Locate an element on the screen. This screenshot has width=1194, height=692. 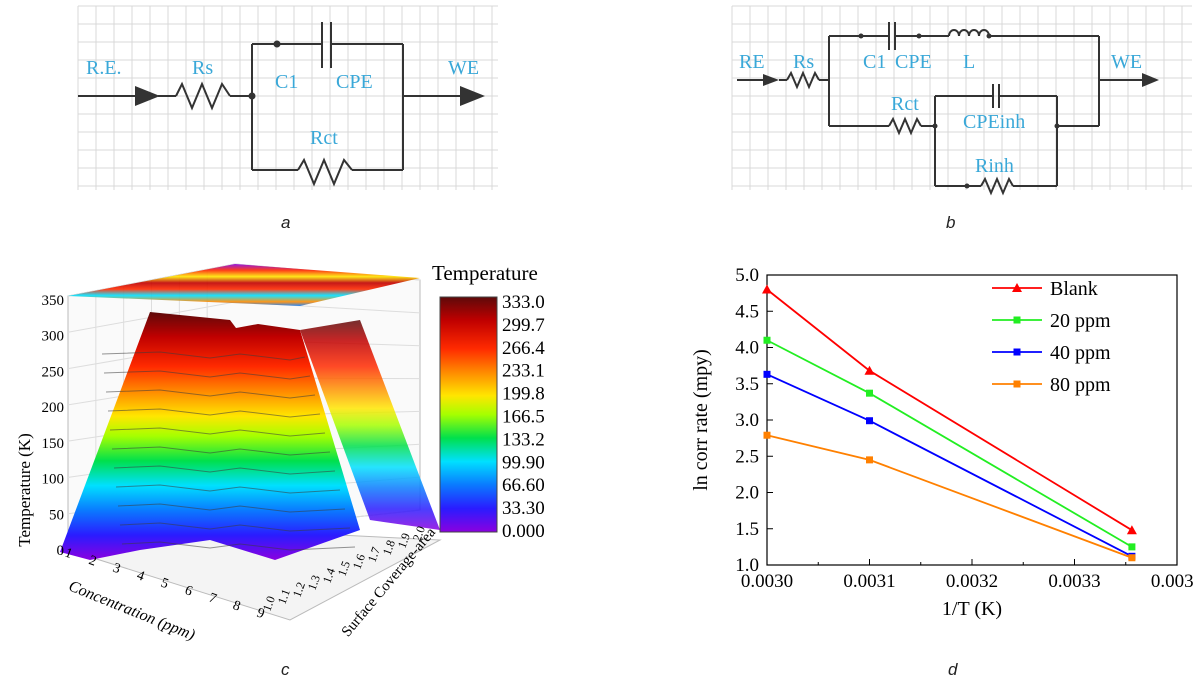
caption-b: b is located at coordinates (951, 222).